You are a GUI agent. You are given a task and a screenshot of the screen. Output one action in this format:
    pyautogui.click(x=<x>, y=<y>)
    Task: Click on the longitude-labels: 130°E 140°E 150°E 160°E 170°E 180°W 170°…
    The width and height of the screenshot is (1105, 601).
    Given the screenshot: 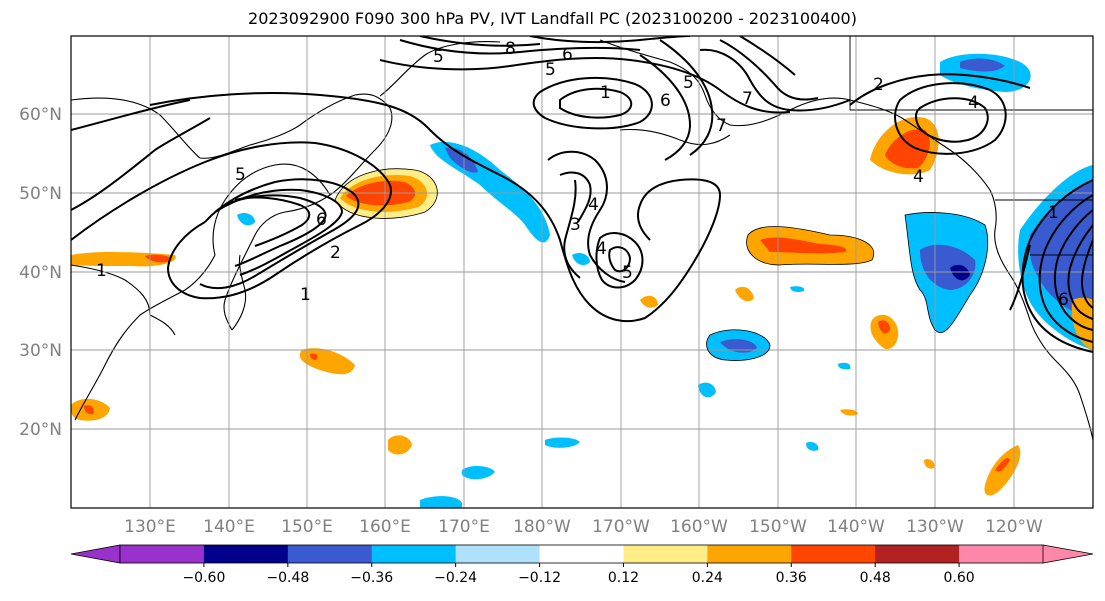 What is the action you would take?
    pyautogui.click(x=583, y=527)
    